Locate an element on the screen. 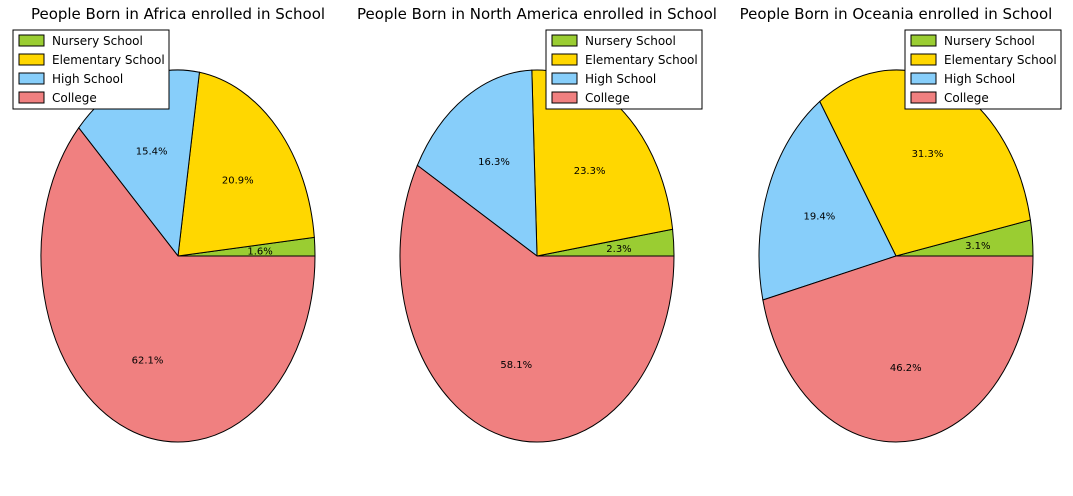  slice-percent-label: 2.3% is located at coordinates (618, 249).